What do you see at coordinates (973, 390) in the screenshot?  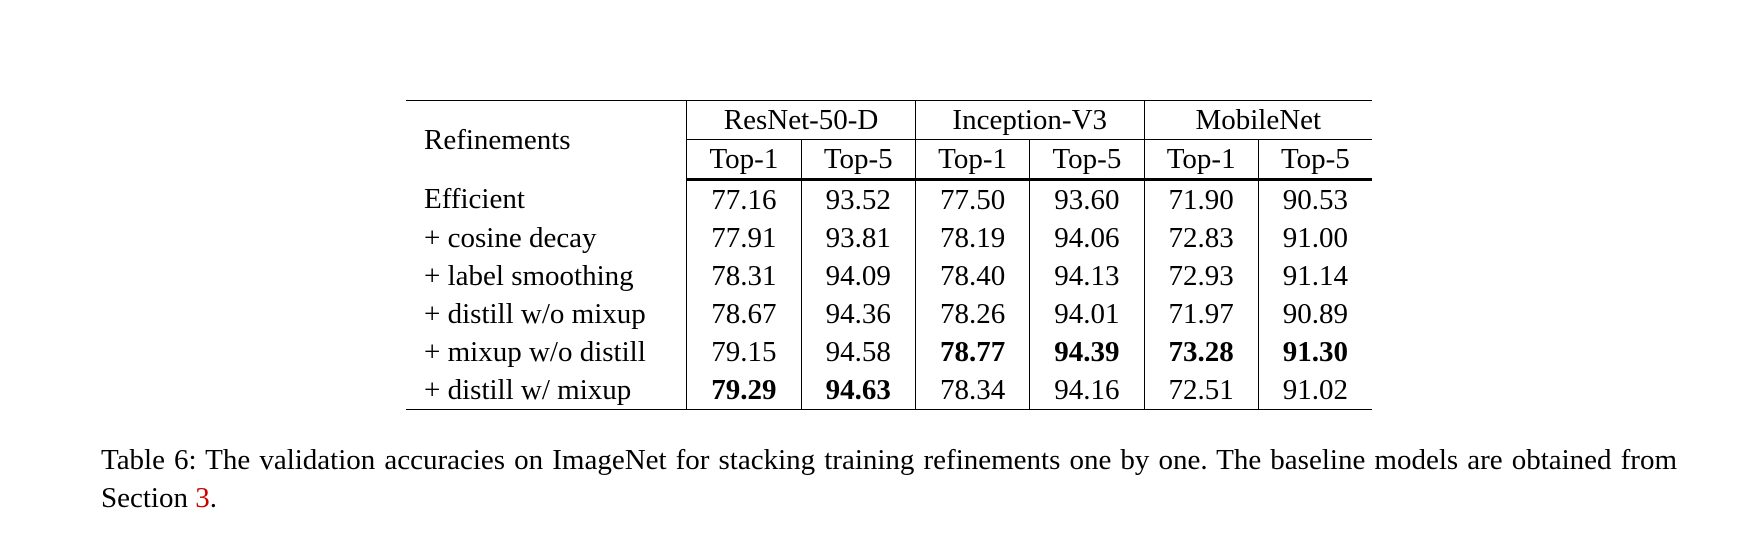 I see `inception-top1-cell: 78.34` at bounding box center [973, 390].